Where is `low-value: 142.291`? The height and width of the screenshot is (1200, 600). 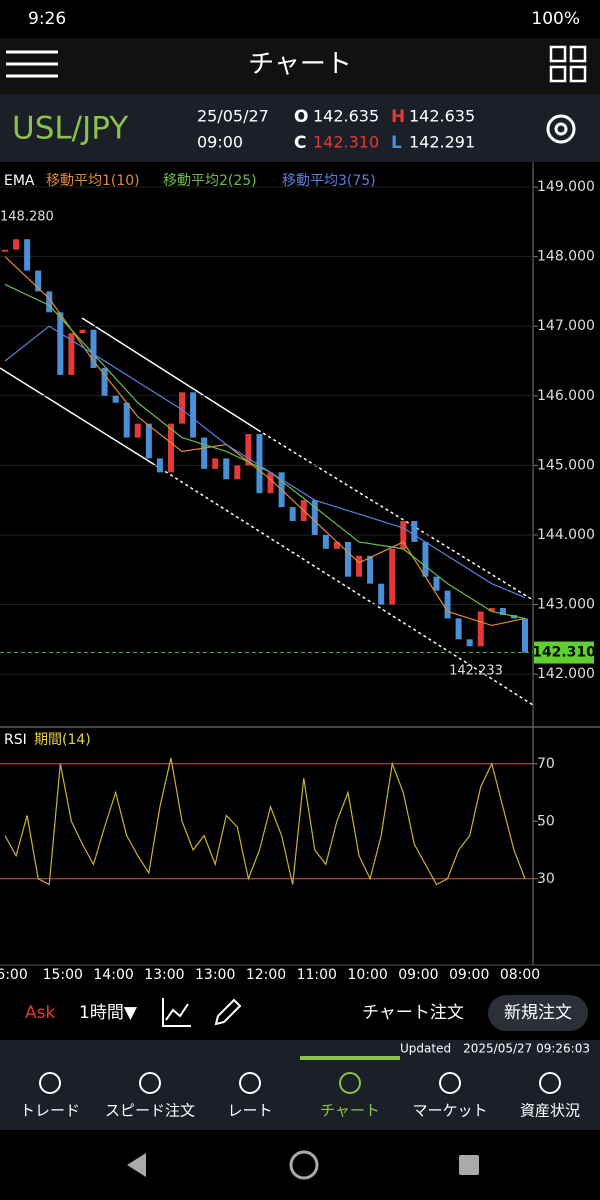 low-value: 142.291 is located at coordinates (442, 142).